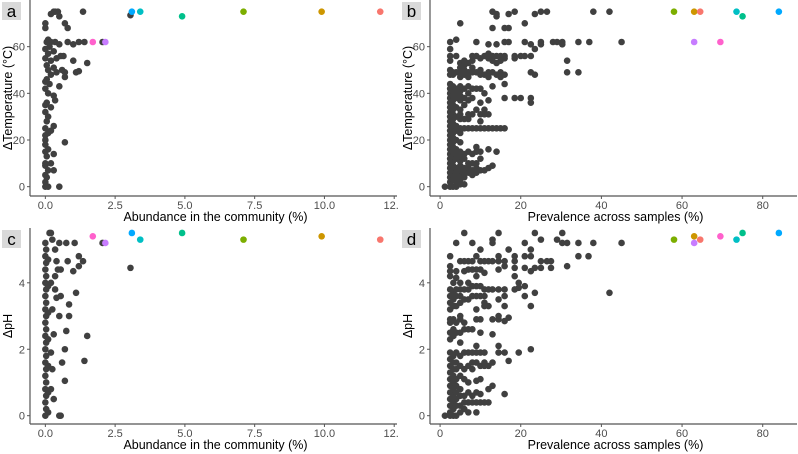 This screenshot has height=454, width=798. I want to click on panel-label: a, so click(12, 11).